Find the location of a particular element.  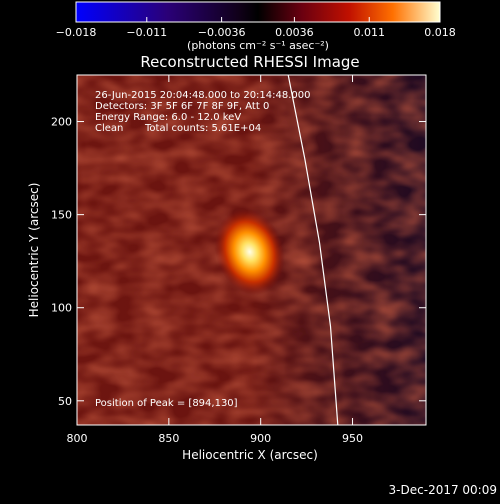

y-tick-label: 100 is located at coordinates (61, 308).